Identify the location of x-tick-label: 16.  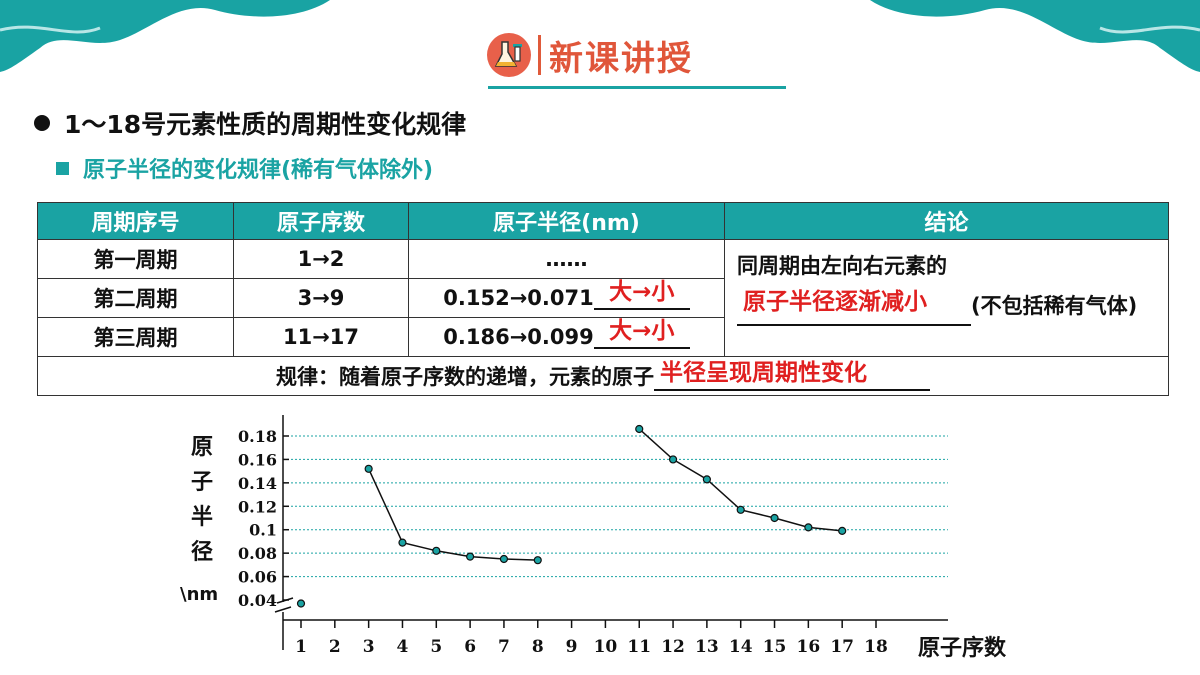
(809, 647).